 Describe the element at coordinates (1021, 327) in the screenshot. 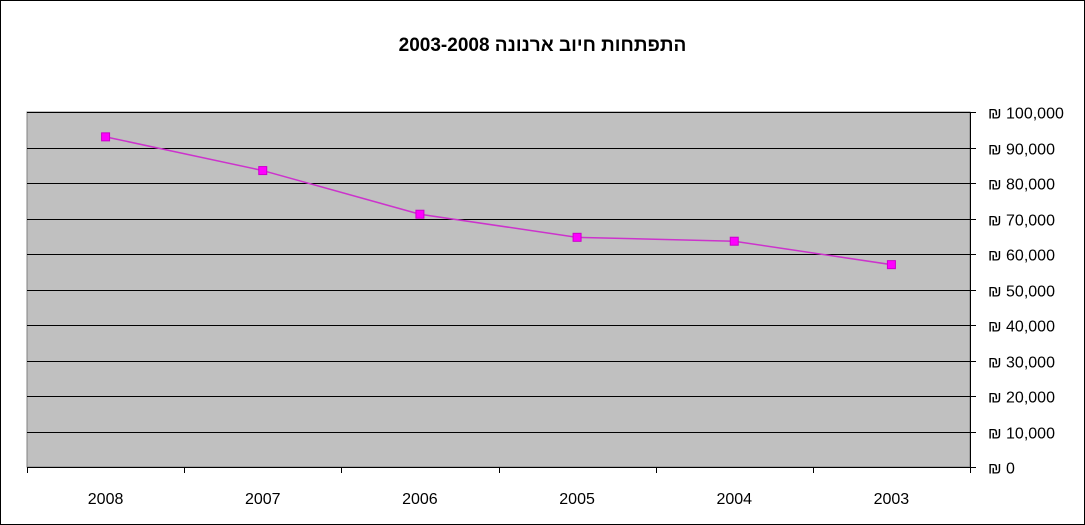

I see `y-tick-label: ₪ 40,000` at that location.